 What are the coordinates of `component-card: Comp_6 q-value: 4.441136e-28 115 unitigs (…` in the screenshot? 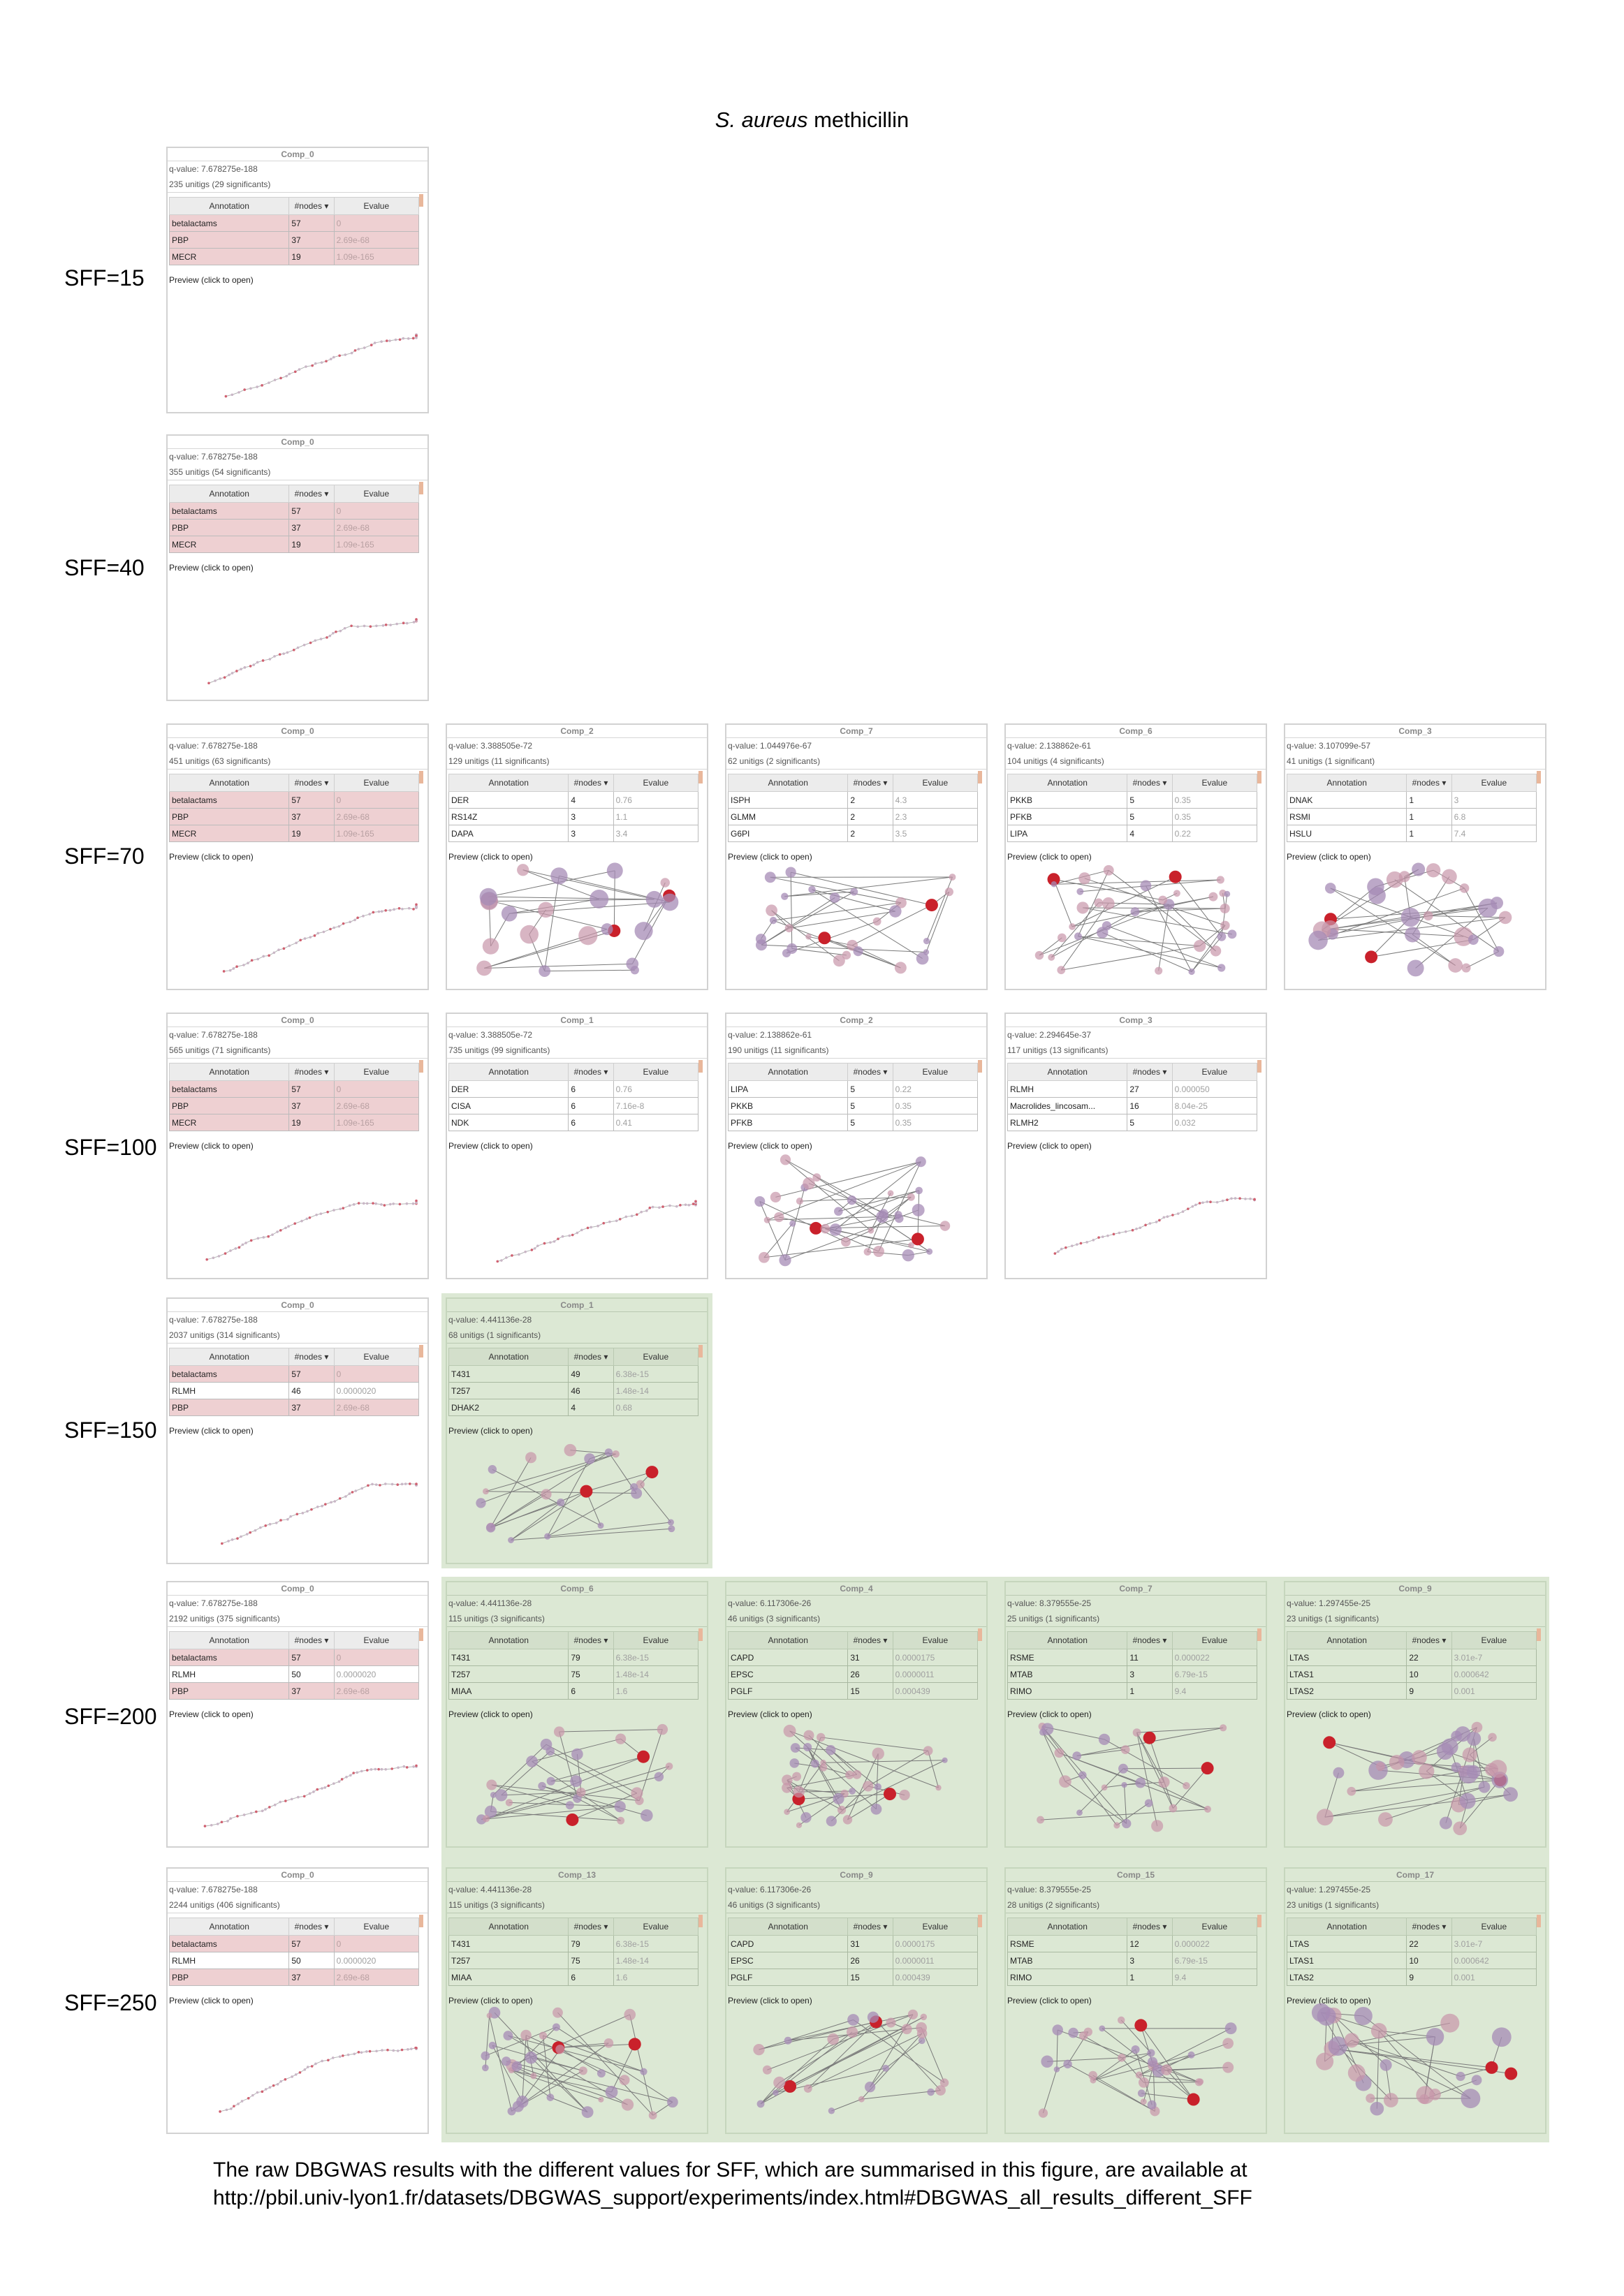 It's located at (577, 1714).